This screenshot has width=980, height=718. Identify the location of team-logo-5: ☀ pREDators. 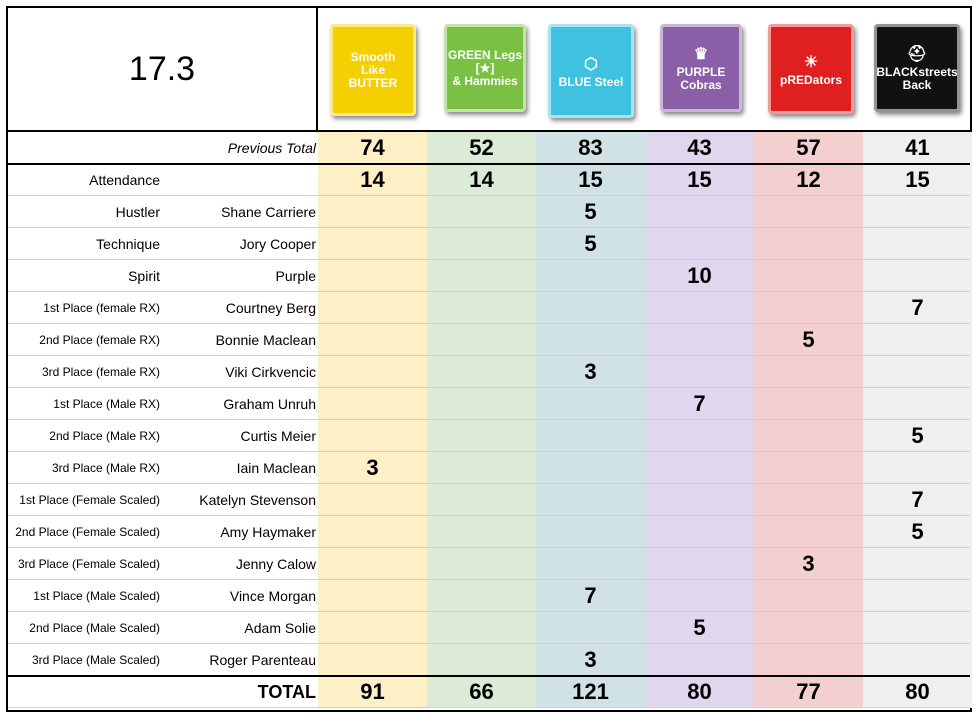
(811, 69).